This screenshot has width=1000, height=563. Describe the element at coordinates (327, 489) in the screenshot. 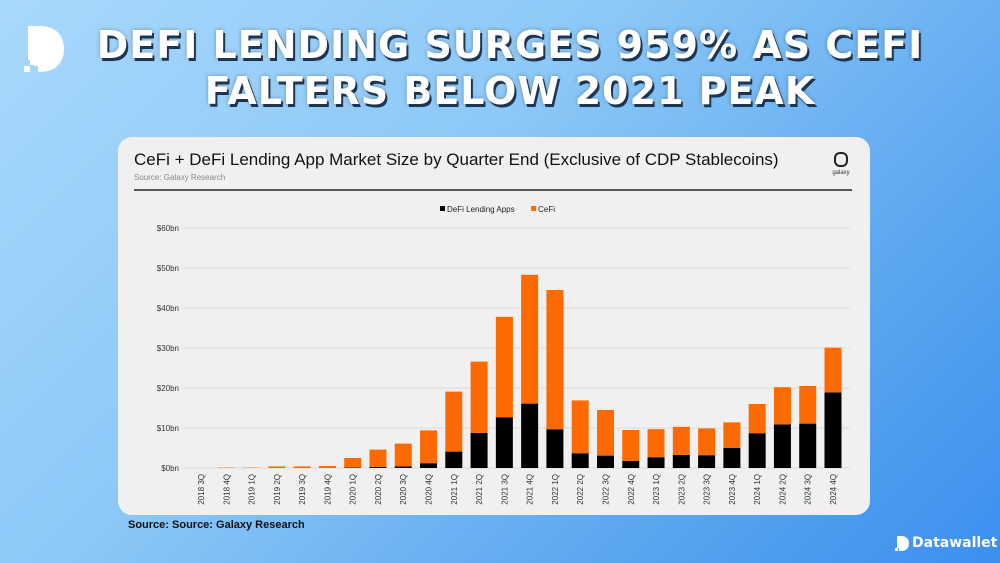

I see `x-tick-label: 2019 4Q` at that location.